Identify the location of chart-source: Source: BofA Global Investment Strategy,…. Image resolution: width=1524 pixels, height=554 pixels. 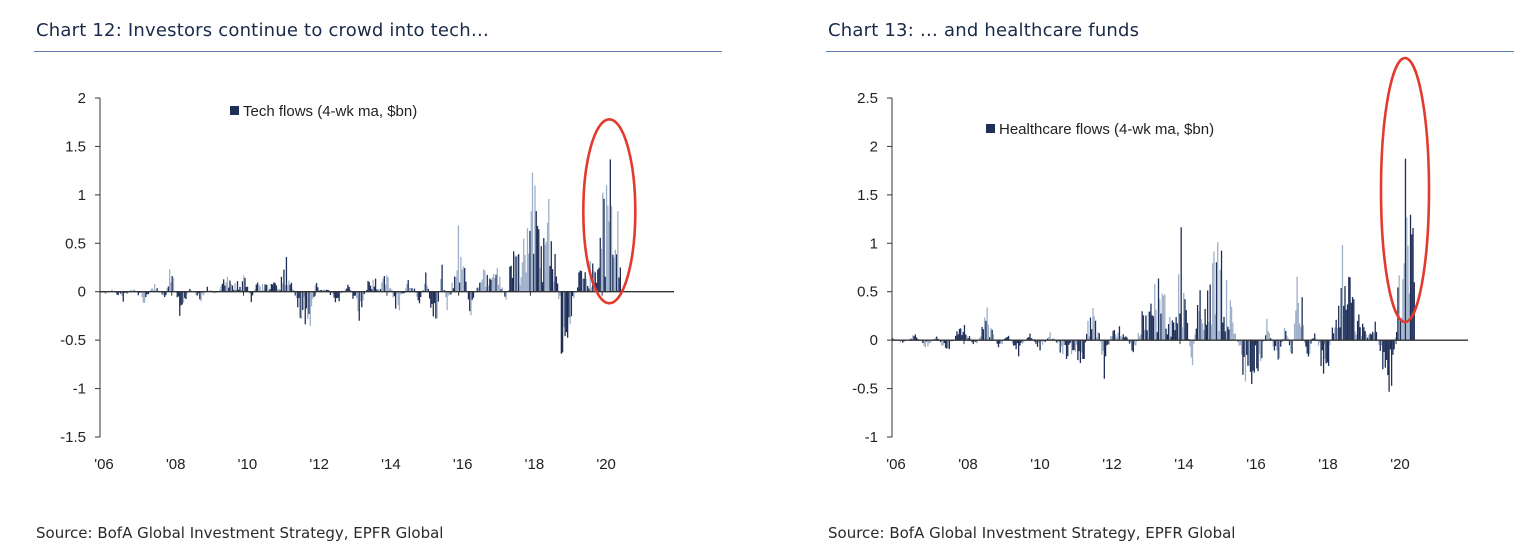
(240, 533).